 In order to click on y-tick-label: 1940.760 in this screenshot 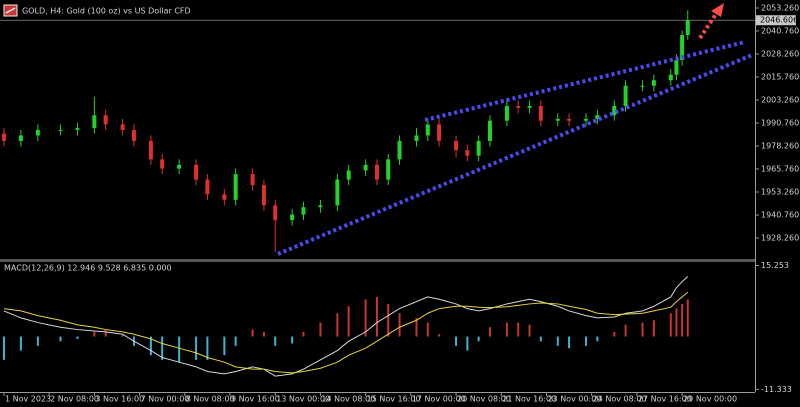, I will do `click(780, 215)`.